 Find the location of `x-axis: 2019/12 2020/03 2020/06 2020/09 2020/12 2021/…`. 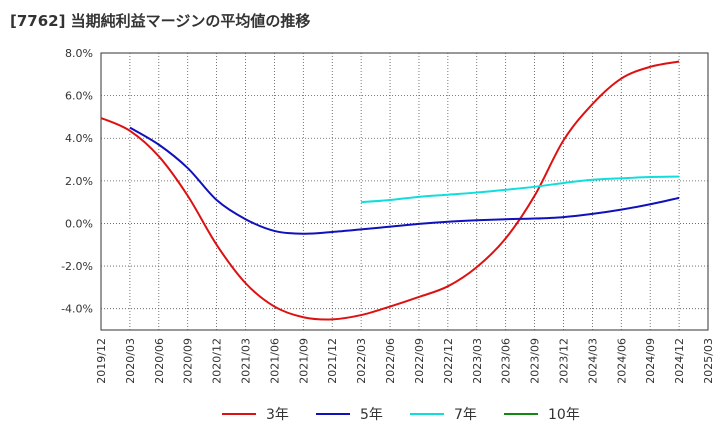

x-axis: 2019/12 2020/03 2020/06 2020/09 2020/12 2021/… is located at coordinates (405, 361).